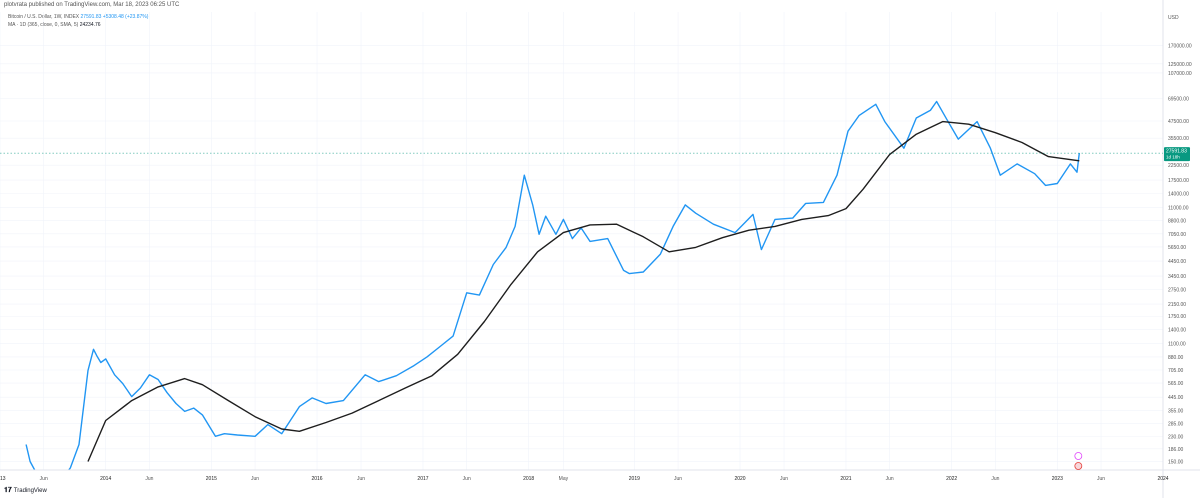 The image size is (1200, 498). I want to click on y-tick-label: 69500.00, so click(1178, 99).